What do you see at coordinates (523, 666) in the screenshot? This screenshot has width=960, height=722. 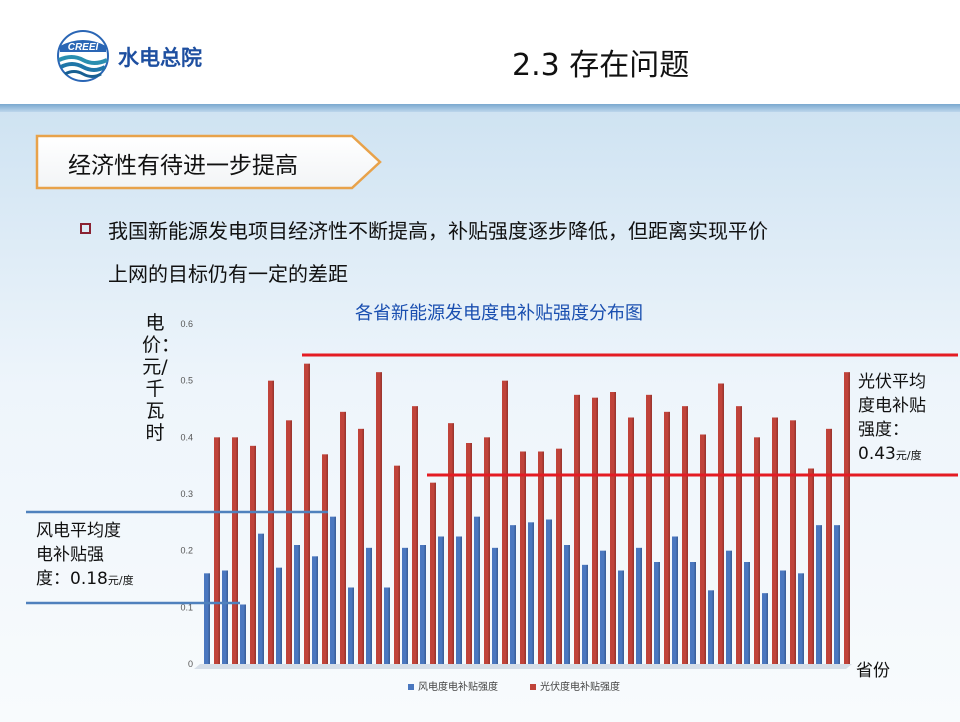 I see `chart-floor` at bounding box center [523, 666].